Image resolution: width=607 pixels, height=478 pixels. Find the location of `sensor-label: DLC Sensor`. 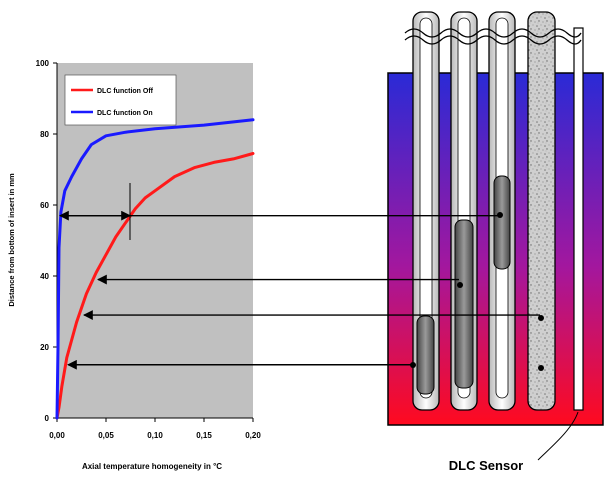

sensor-label: DLC Sensor is located at coordinates (486, 465).